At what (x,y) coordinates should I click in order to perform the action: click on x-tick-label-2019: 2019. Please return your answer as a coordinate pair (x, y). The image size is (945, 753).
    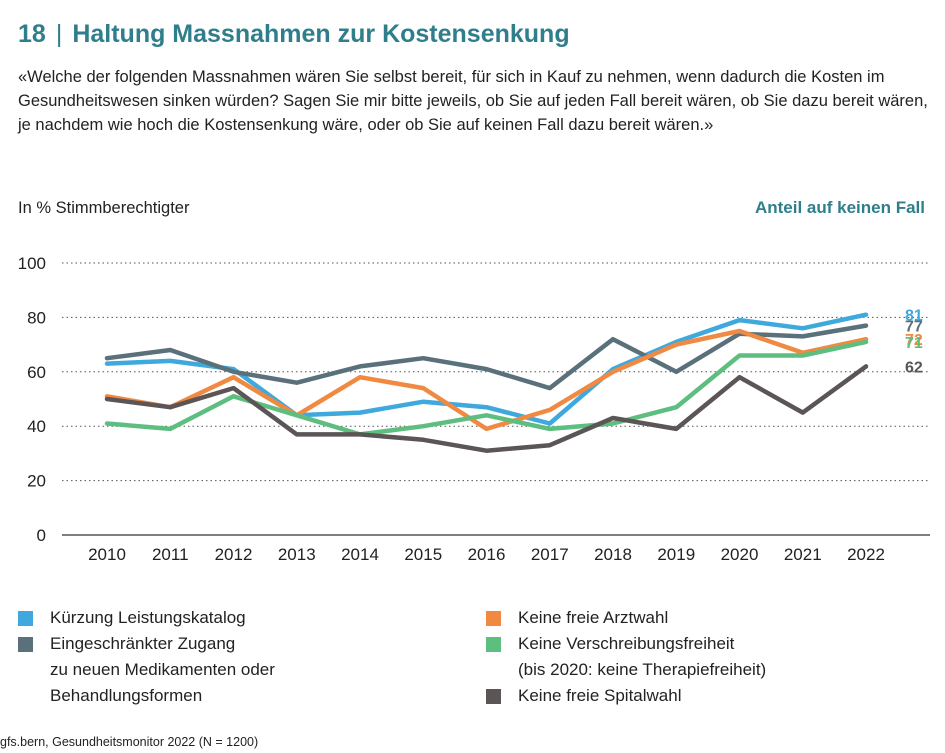
    Looking at the image, I should click on (676, 554).